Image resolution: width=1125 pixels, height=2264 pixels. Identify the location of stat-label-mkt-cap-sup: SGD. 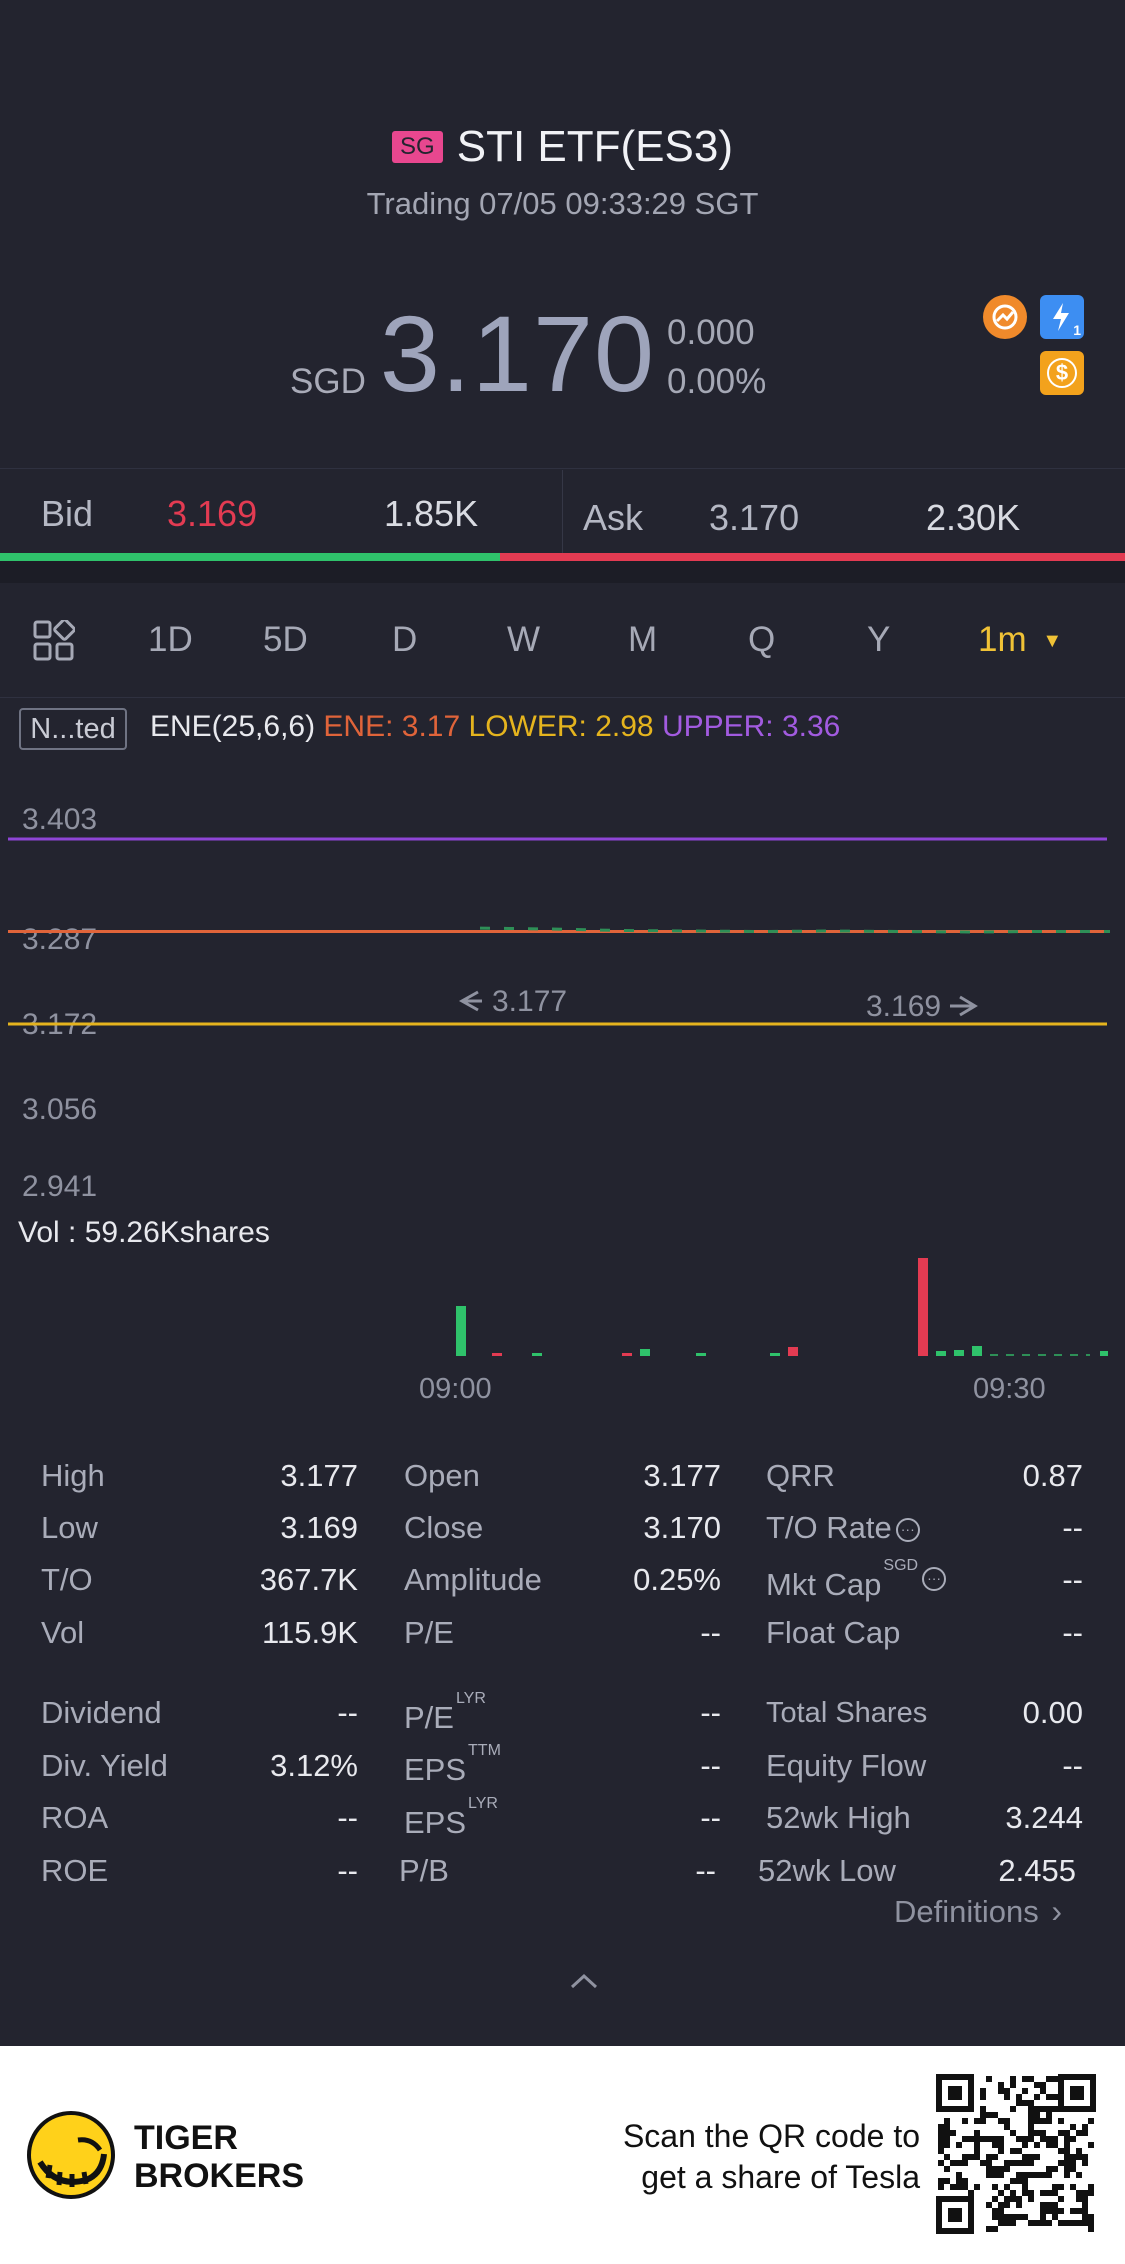
(901, 1565).